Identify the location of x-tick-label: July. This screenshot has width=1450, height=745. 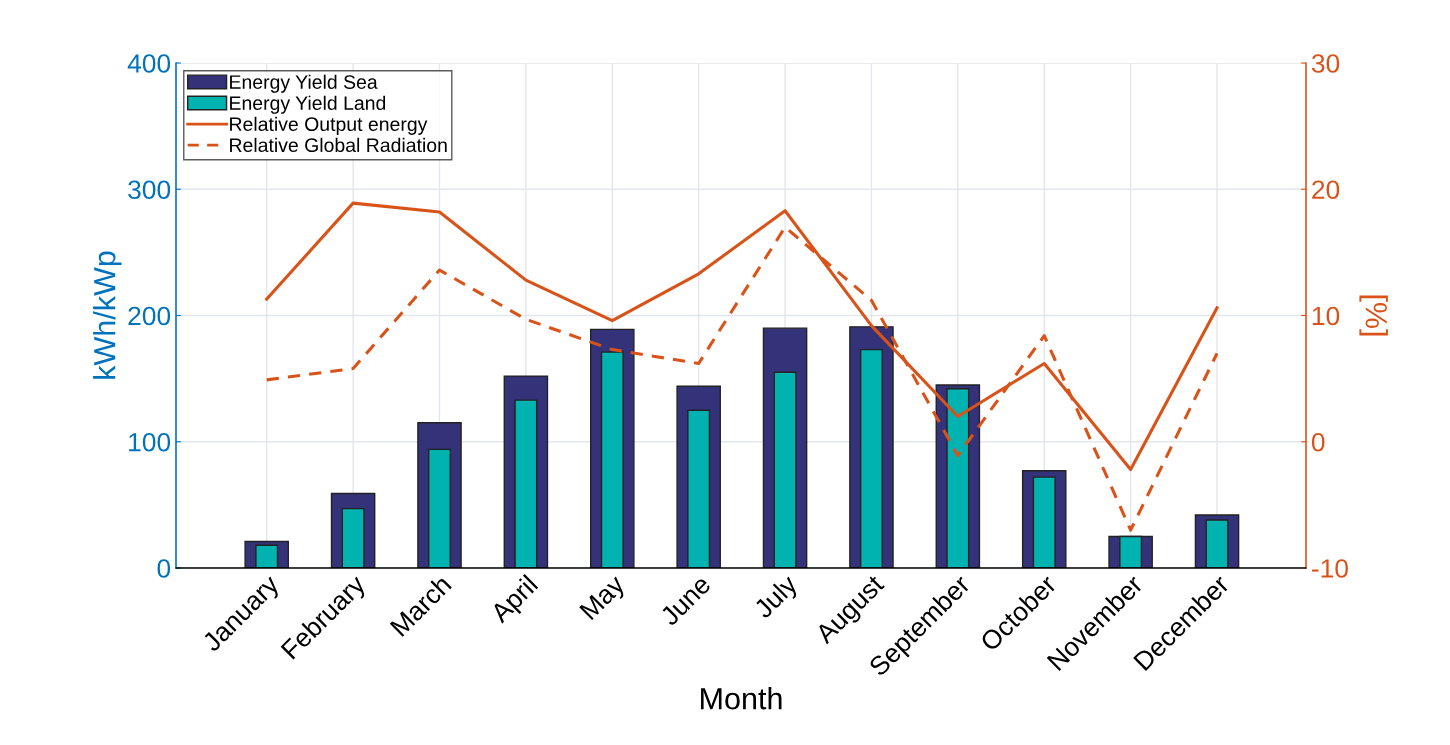
(777, 598).